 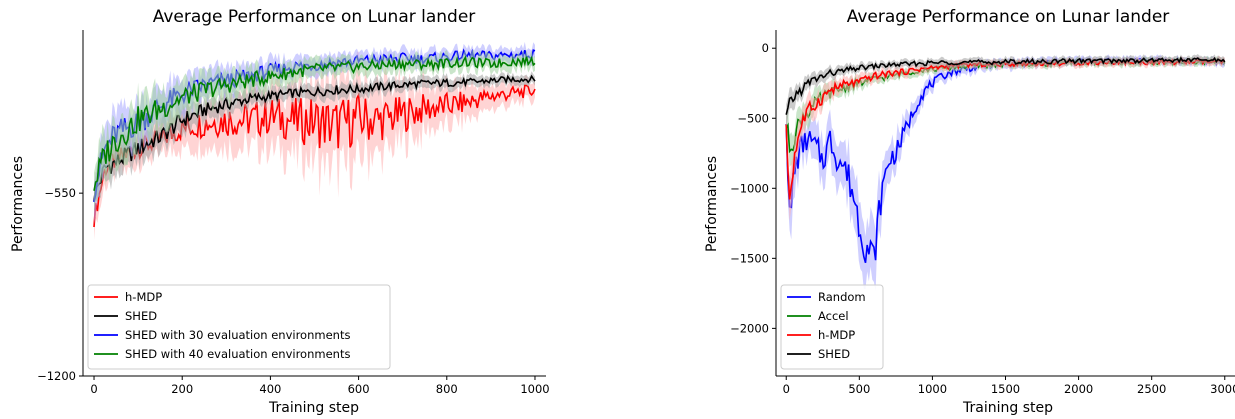 What do you see at coordinates (749, 258) in the screenshot?
I see `y-tick-label: −1500` at bounding box center [749, 258].